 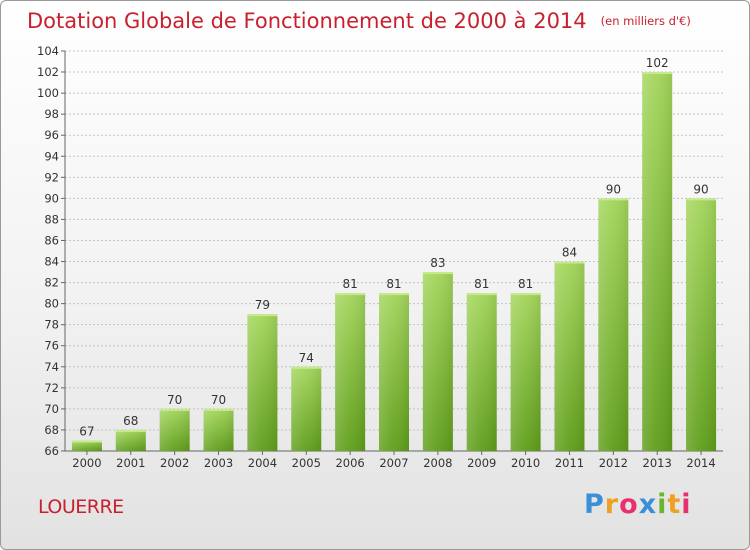 I want to click on x-tick-label: 2013, so click(x=657, y=463).